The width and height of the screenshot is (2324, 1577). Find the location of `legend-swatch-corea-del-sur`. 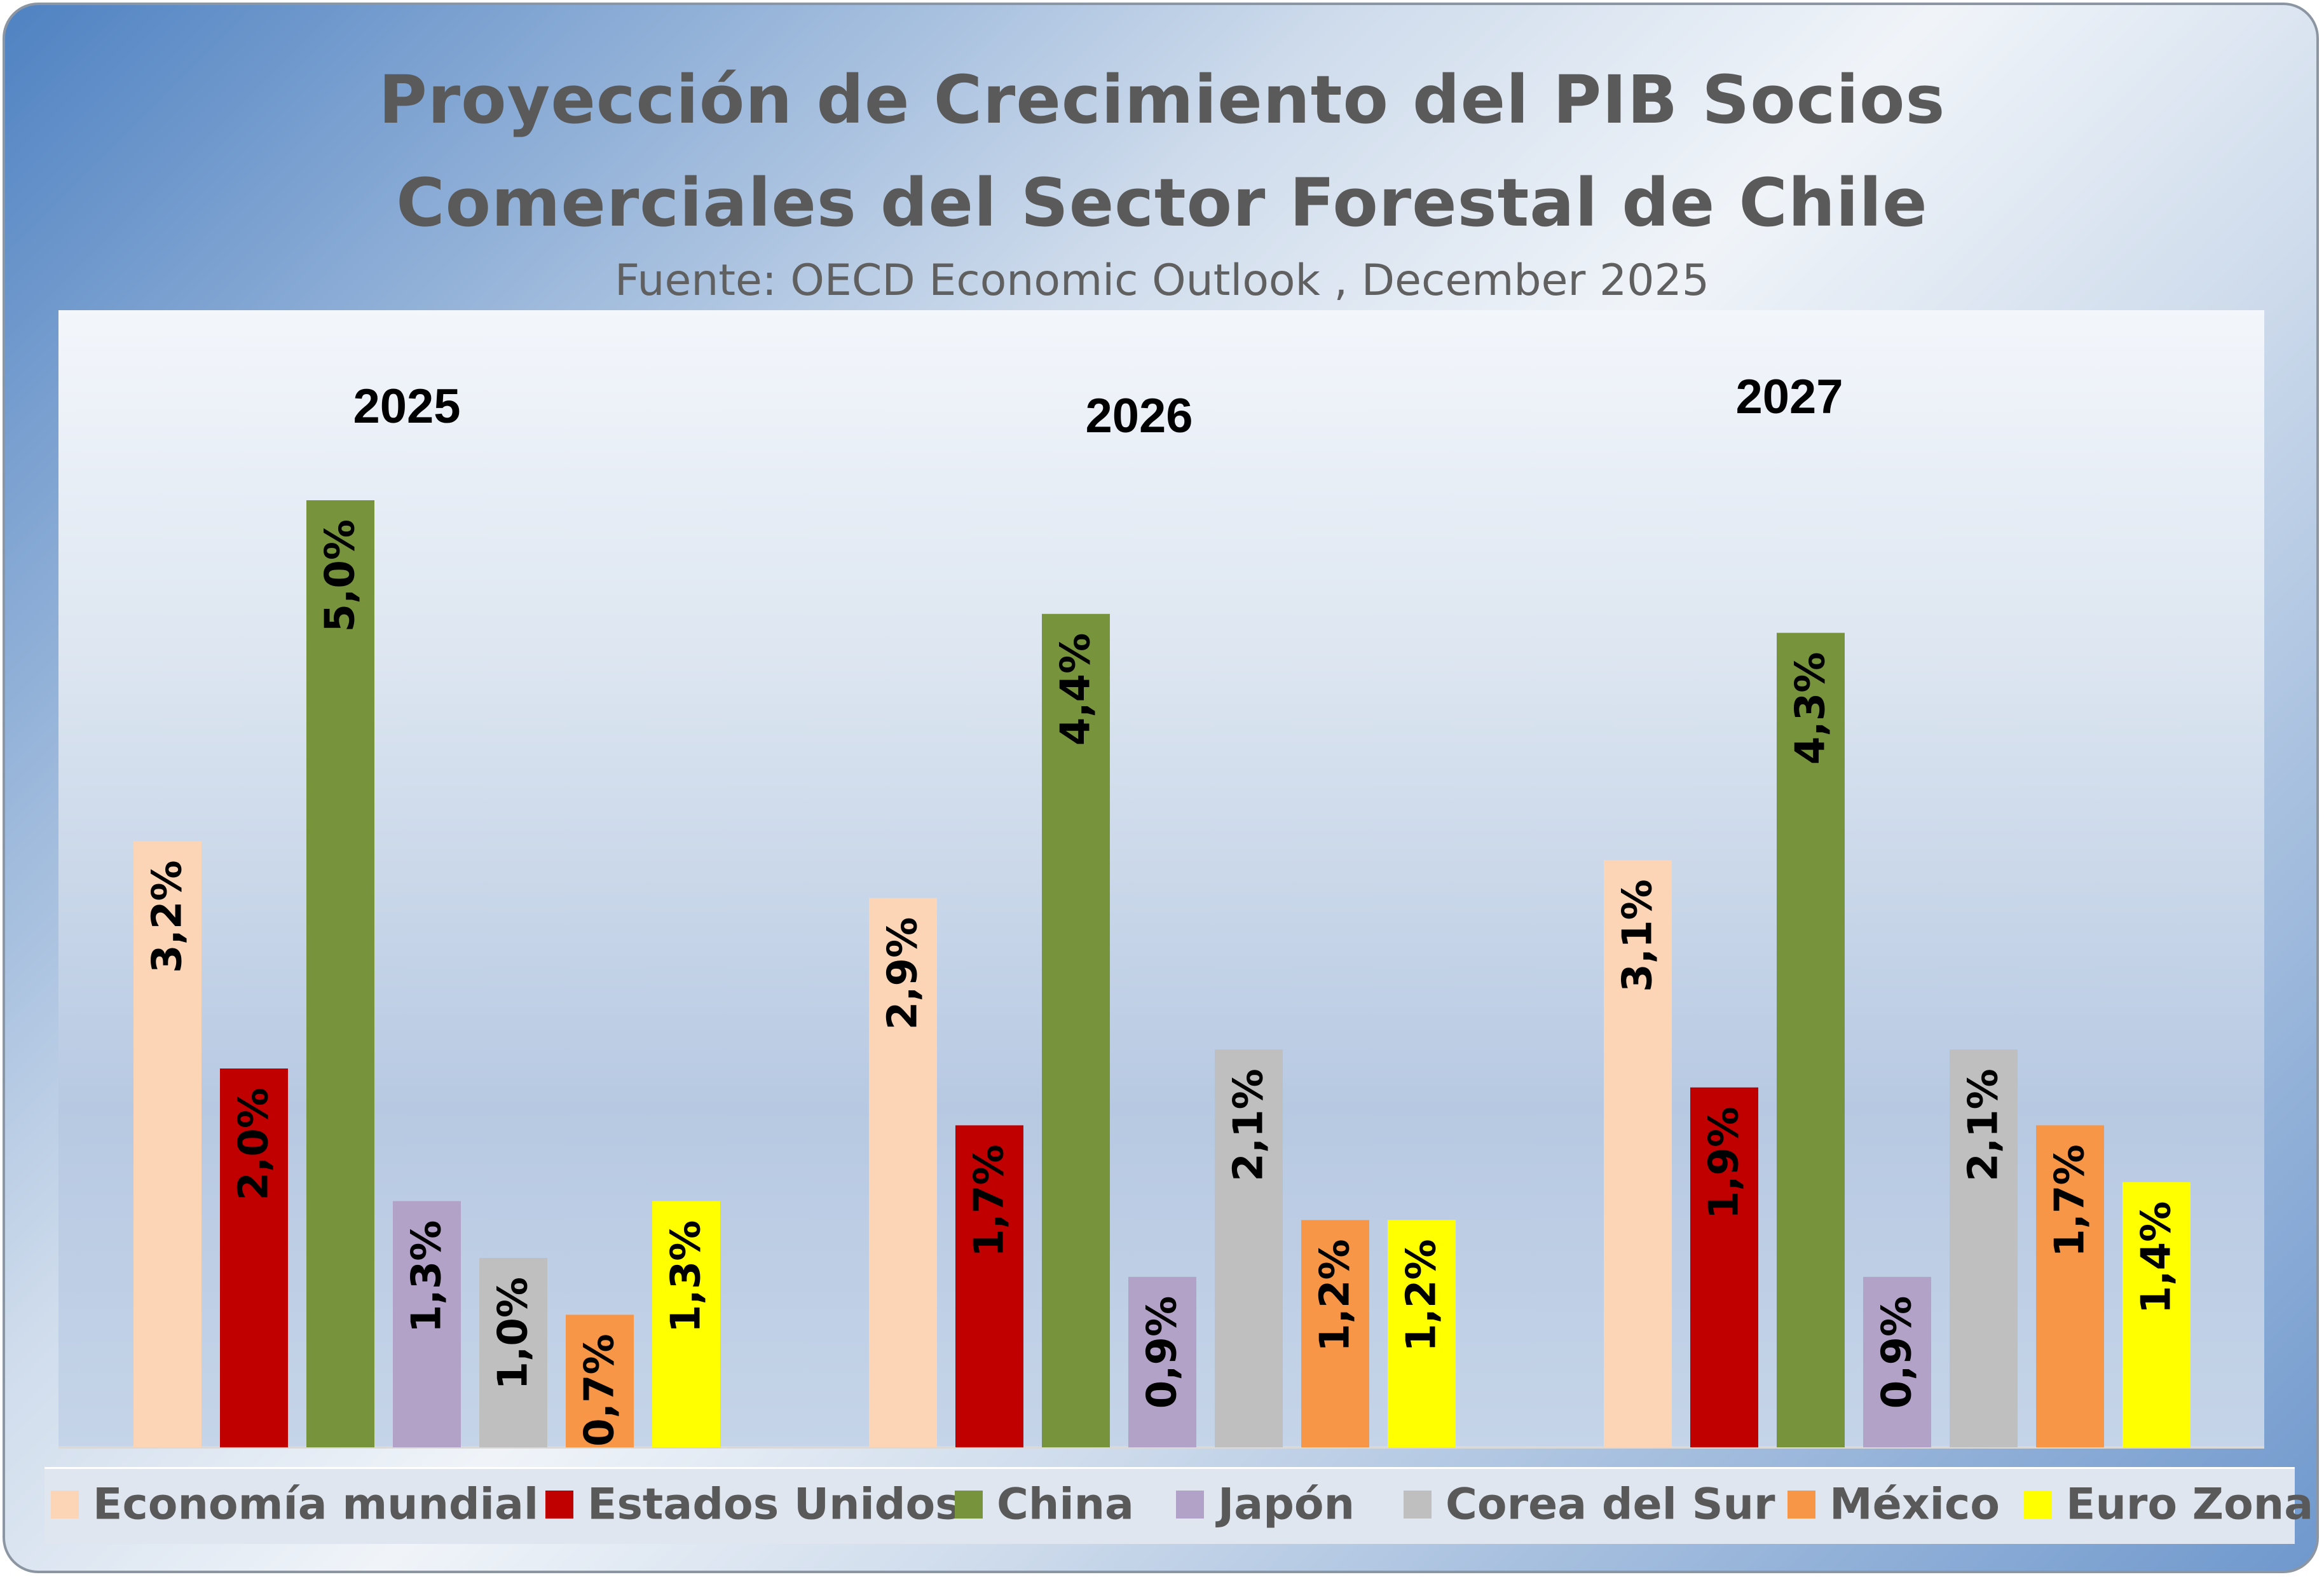

legend-swatch-corea-del-sur is located at coordinates (1418, 1505).